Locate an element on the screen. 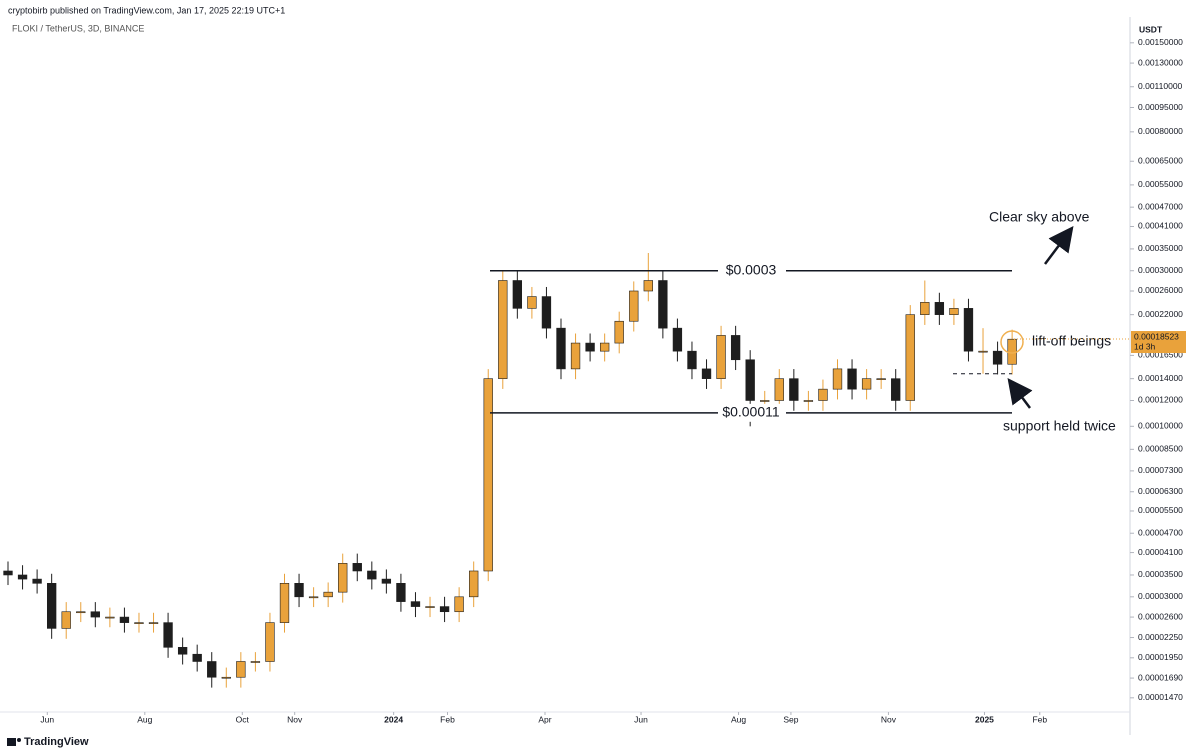 Image resolution: width=1199 pixels, height=754 pixels. annotation: support held twice is located at coordinates (1059, 426).